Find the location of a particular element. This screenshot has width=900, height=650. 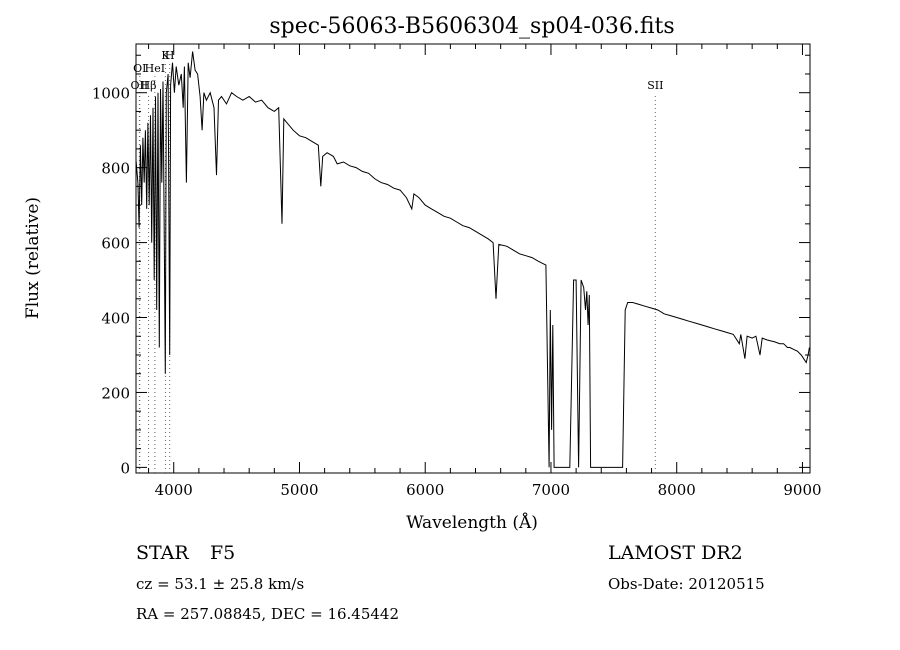

redshift-readout: cz = 53.1 ± 25.8 km/s is located at coordinates (220, 584).